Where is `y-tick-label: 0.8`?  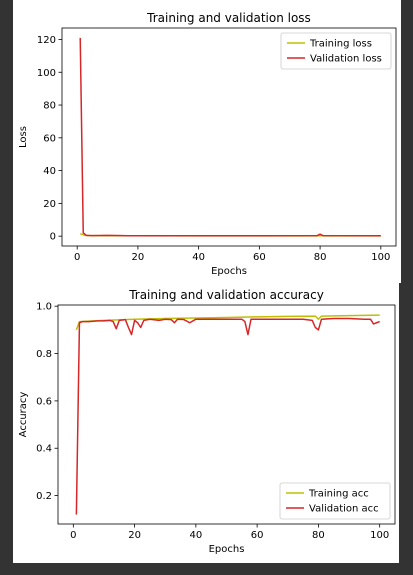
y-tick-label: 0.8 is located at coordinates (44, 354).